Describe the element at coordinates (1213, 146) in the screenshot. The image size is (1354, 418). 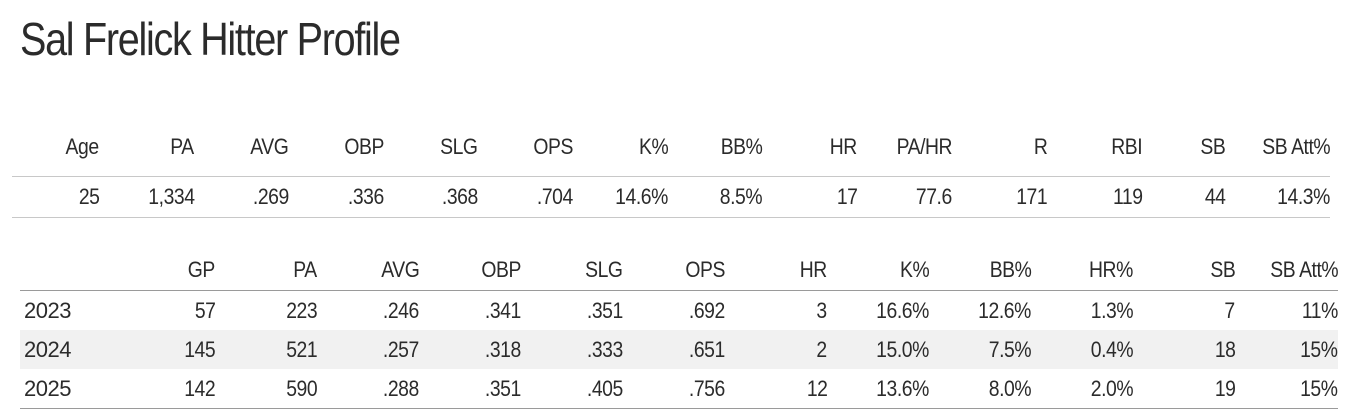
I see `summary-header: SB` at that location.